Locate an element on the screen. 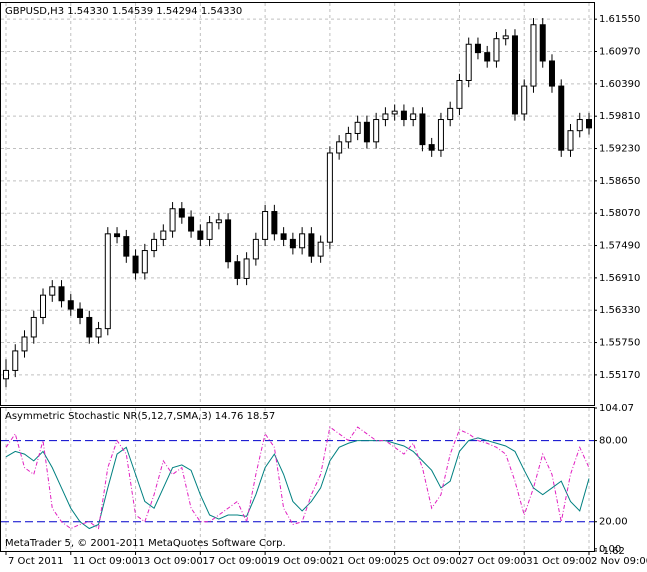  y-tick-label: 1.56330 is located at coordinates (619, 310).